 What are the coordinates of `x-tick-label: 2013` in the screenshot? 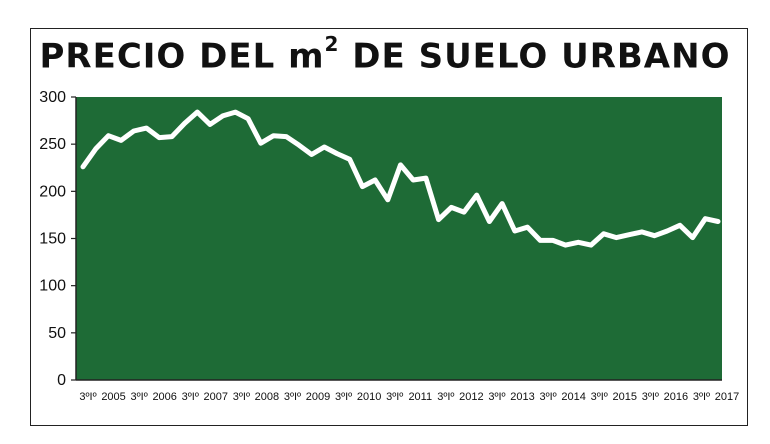 It's located at (522, 397).